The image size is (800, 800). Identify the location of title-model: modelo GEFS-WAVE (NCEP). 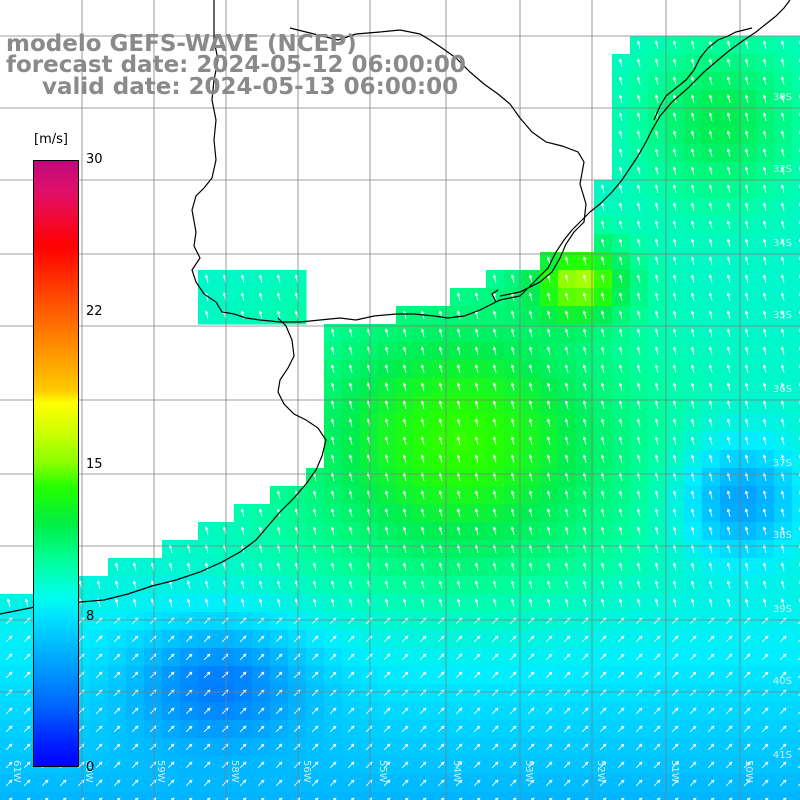
(181, 44).